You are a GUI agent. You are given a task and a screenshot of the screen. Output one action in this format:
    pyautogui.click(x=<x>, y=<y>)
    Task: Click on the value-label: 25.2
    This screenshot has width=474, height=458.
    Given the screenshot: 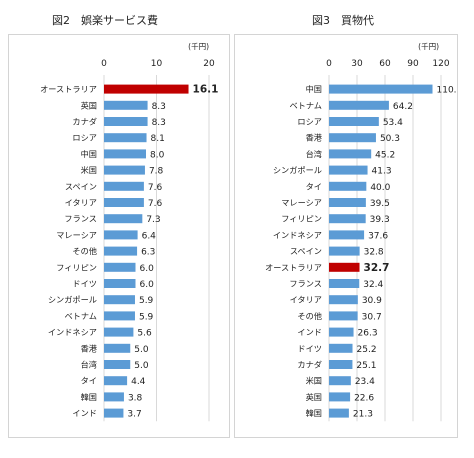 What is the action you would take?
    pyautogui.click(x=367, y=350)
    